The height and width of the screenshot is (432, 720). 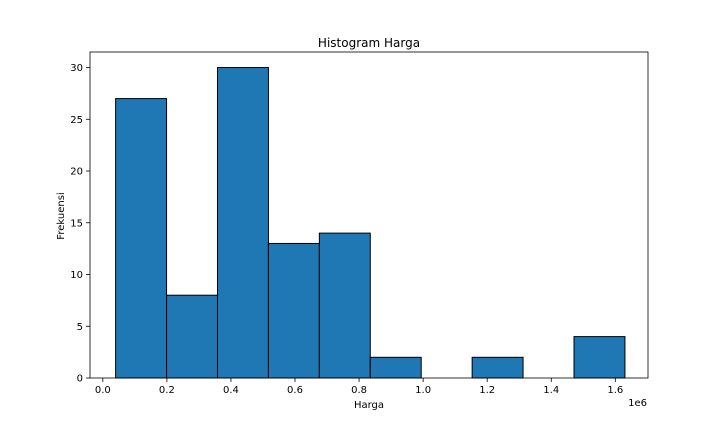 What do you see at coordinates (423, 390) in the screenshot?
I see `x-tick-label-5: 1.0` at bounding box center [423, 390].